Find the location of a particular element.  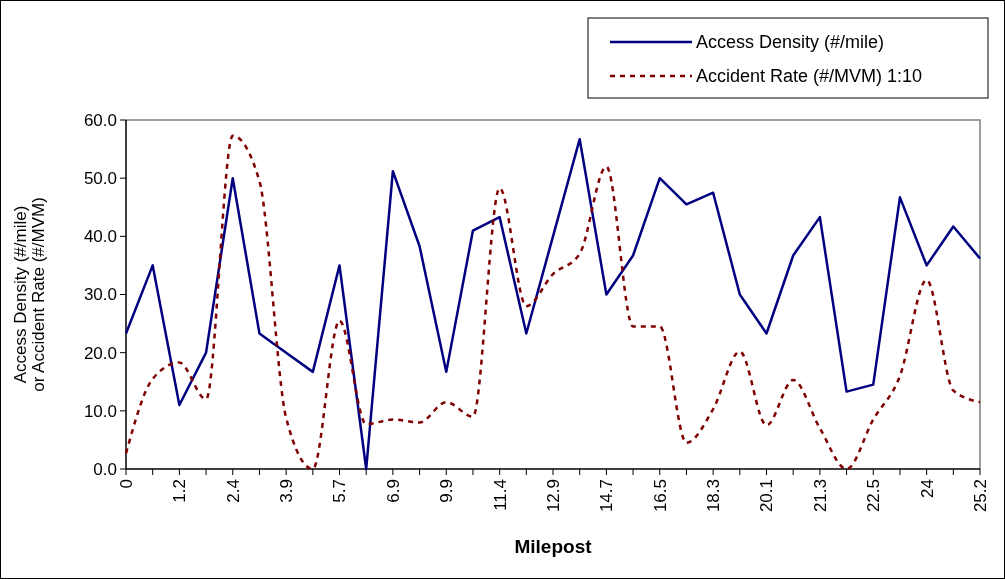

x-tick-label: 11.4 is located at coordinates (500, 495).